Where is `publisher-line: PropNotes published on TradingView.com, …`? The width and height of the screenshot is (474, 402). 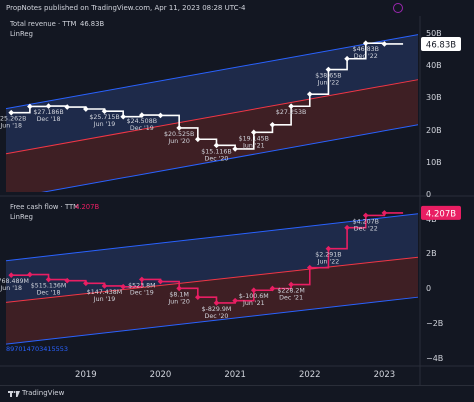
publisher-line: PropNotes published on TradingView.com, … is located at coordinates (126, 8).